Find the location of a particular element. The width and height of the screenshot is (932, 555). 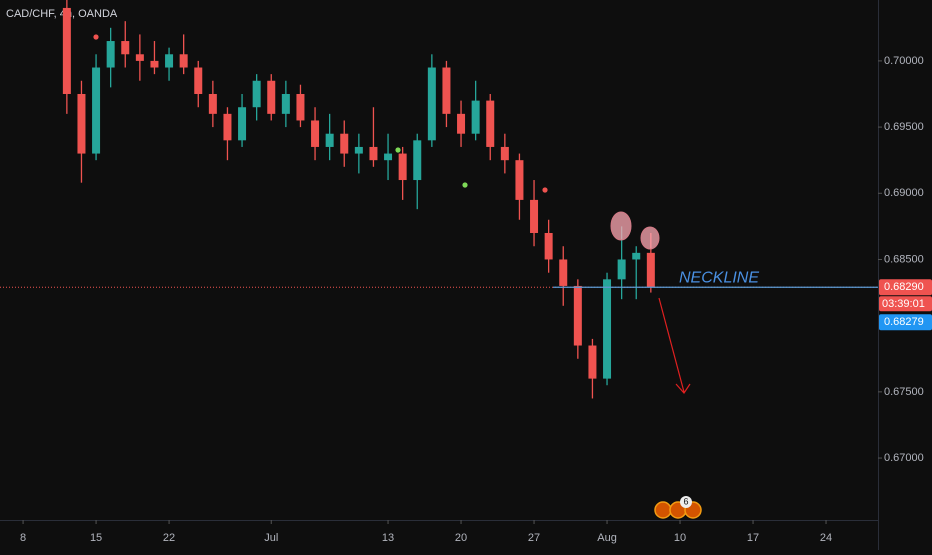

x-tick-label: 13 is located at coordinates (388, 538).